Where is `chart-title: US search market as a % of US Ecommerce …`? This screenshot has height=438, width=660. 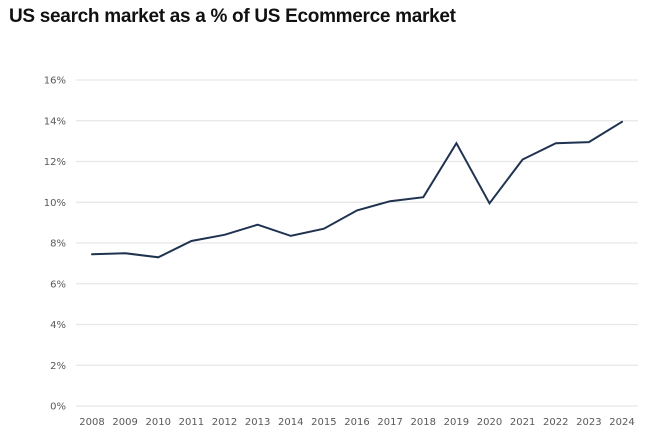
chart-title: US search market as a % of US Ecommerce … is located at coordinates (232, 16).